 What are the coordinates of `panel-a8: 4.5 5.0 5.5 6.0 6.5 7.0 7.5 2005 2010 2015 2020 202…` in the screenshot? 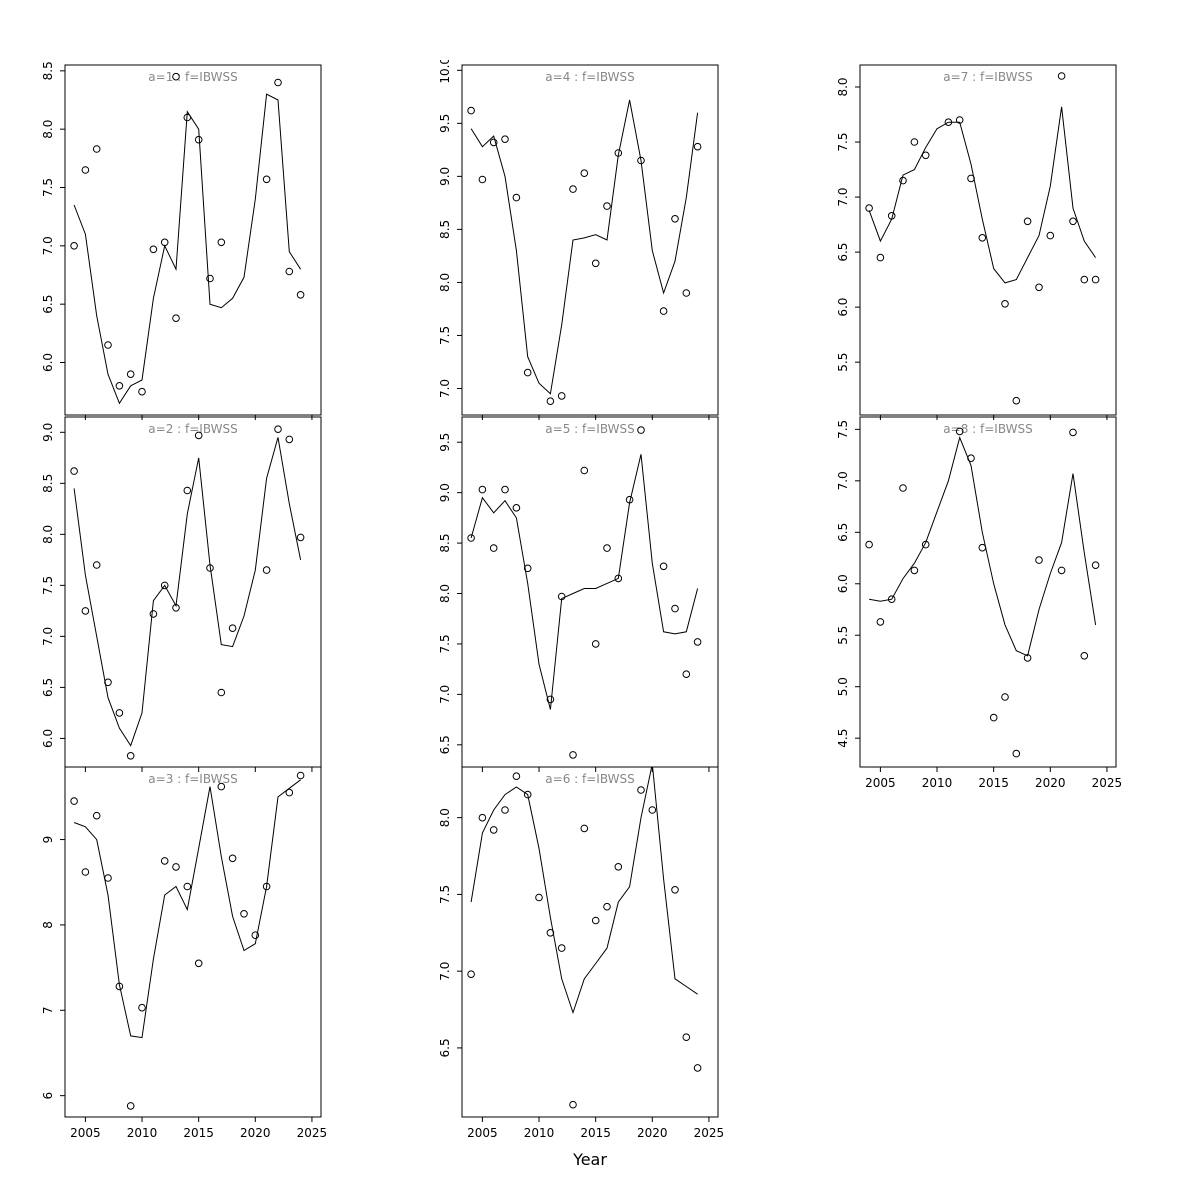 It's located at (969, 615).